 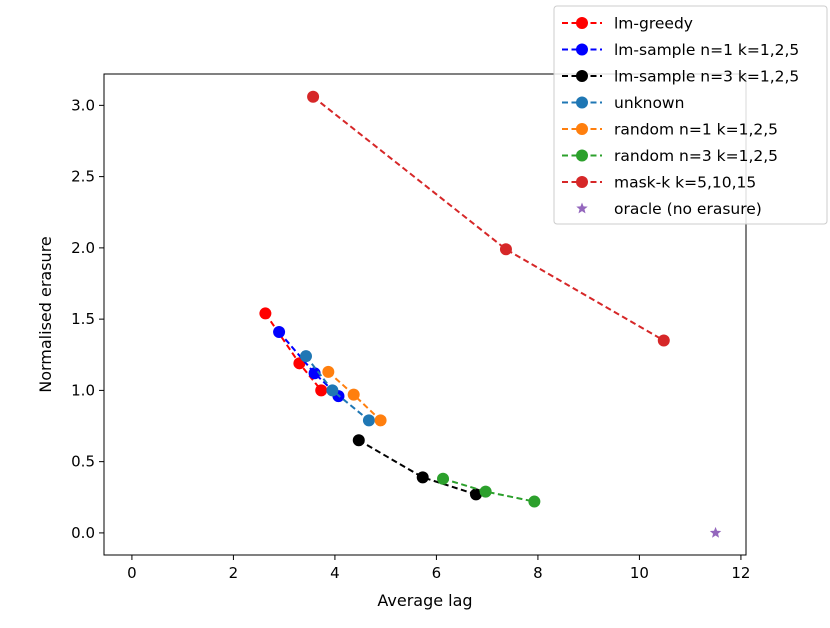 What do you see at coordinates (83, 319) in the screenshot?
I see `y-tick-label: 1.5` at bounding box center [83, 319].